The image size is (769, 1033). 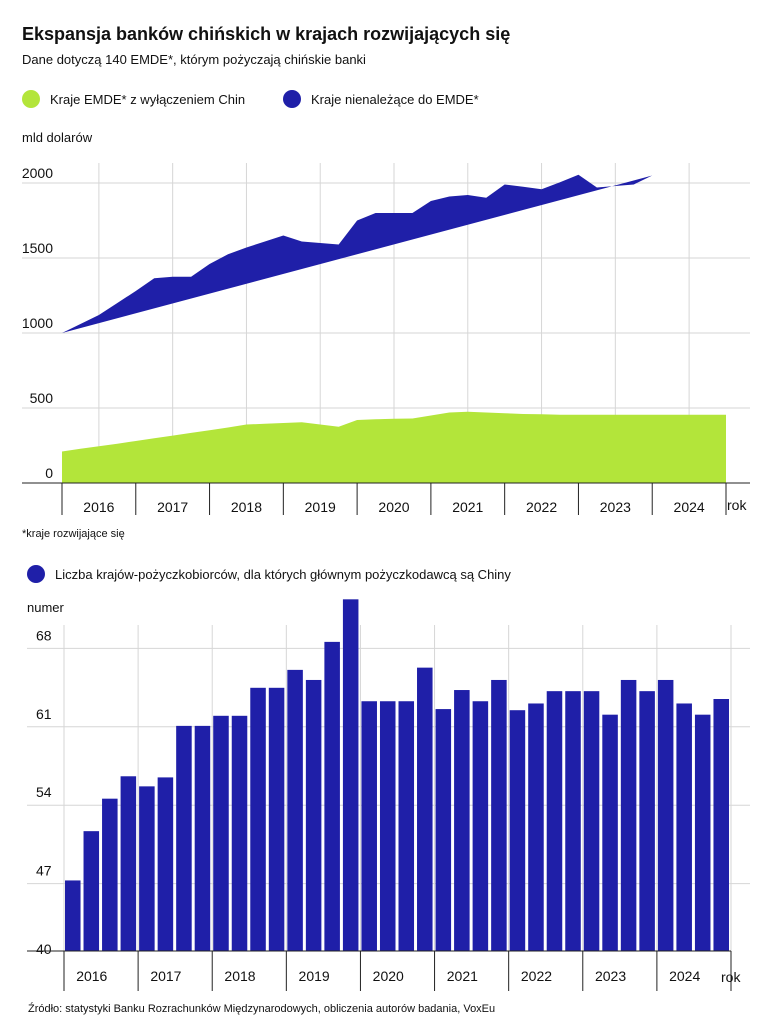 I want to click on legend-item-emde: Kraje EMDE* z wyłączeniem Chin, so click(x=133, y=99).